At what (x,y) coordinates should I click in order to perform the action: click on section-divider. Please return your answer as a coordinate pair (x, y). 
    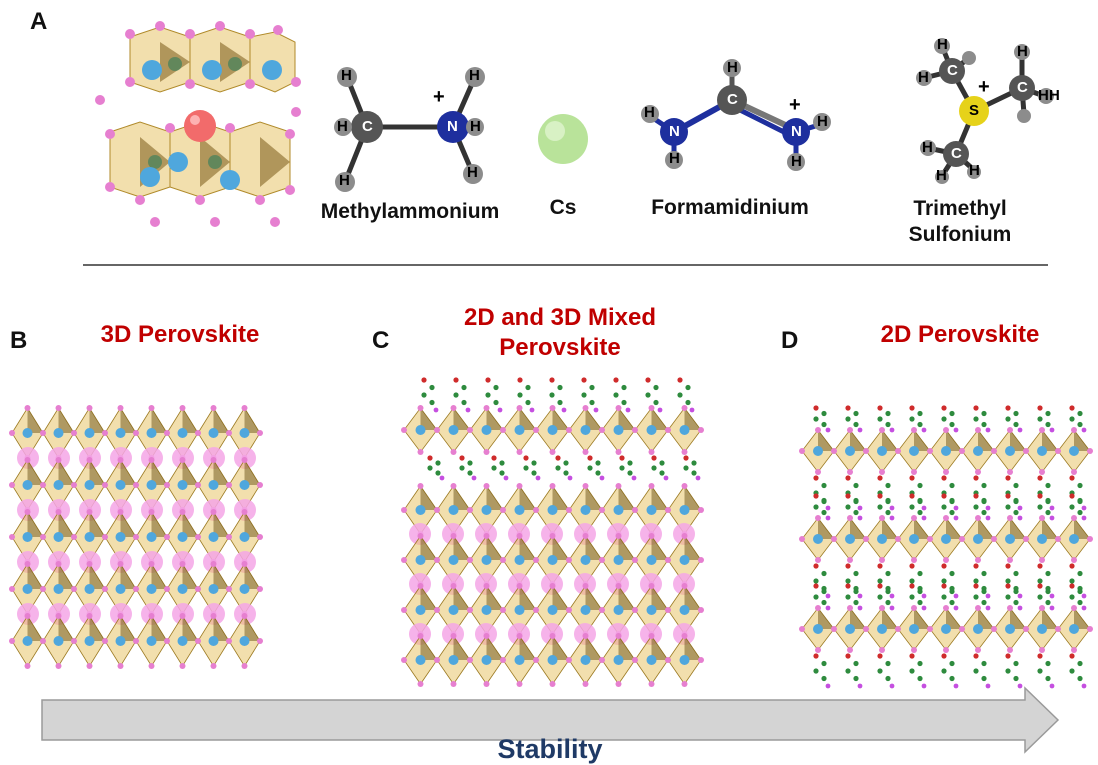
    Looking at the image, I should click on (565, 265).